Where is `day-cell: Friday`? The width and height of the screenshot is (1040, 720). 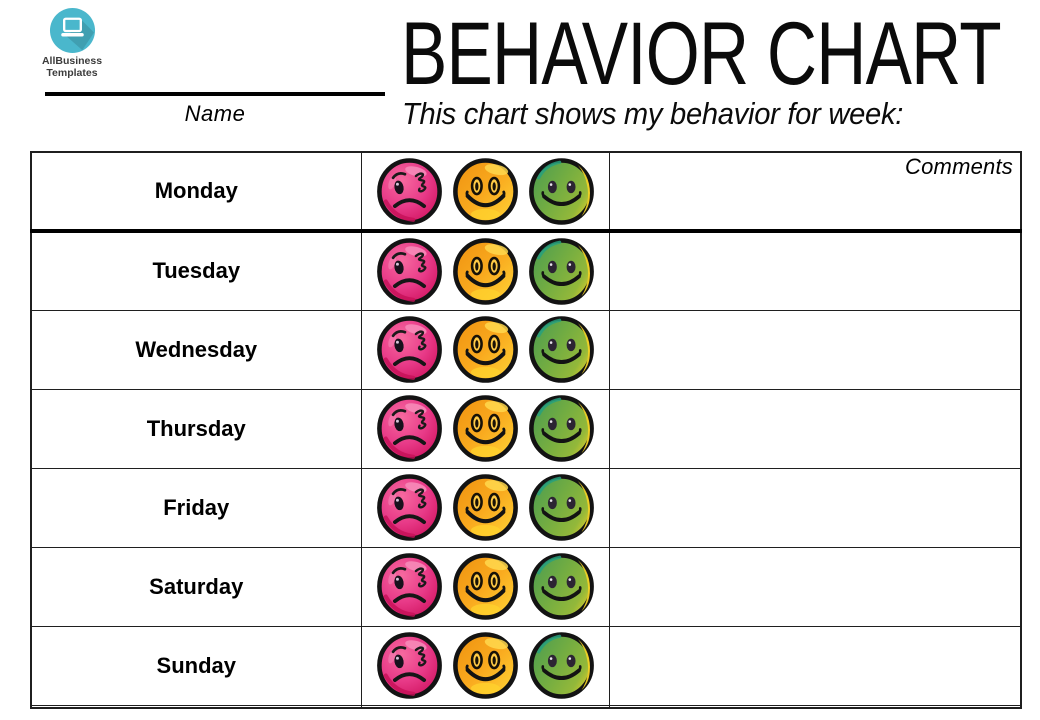
day-cell: Friday is located at coordinates (196, 507).